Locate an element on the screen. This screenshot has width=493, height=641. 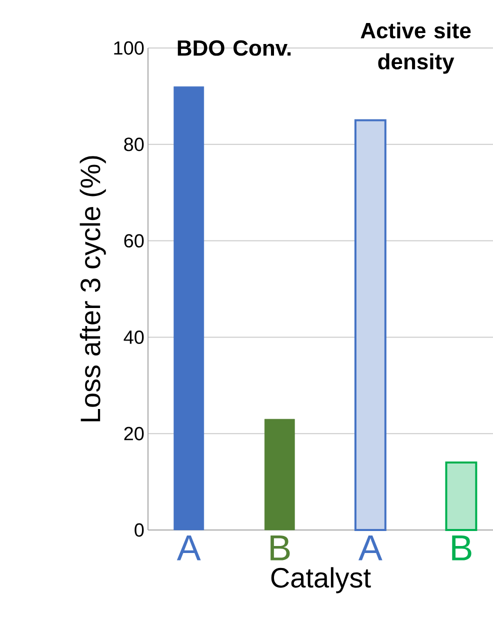
y-tick-label: 80 is located at coordinates (134, 145).